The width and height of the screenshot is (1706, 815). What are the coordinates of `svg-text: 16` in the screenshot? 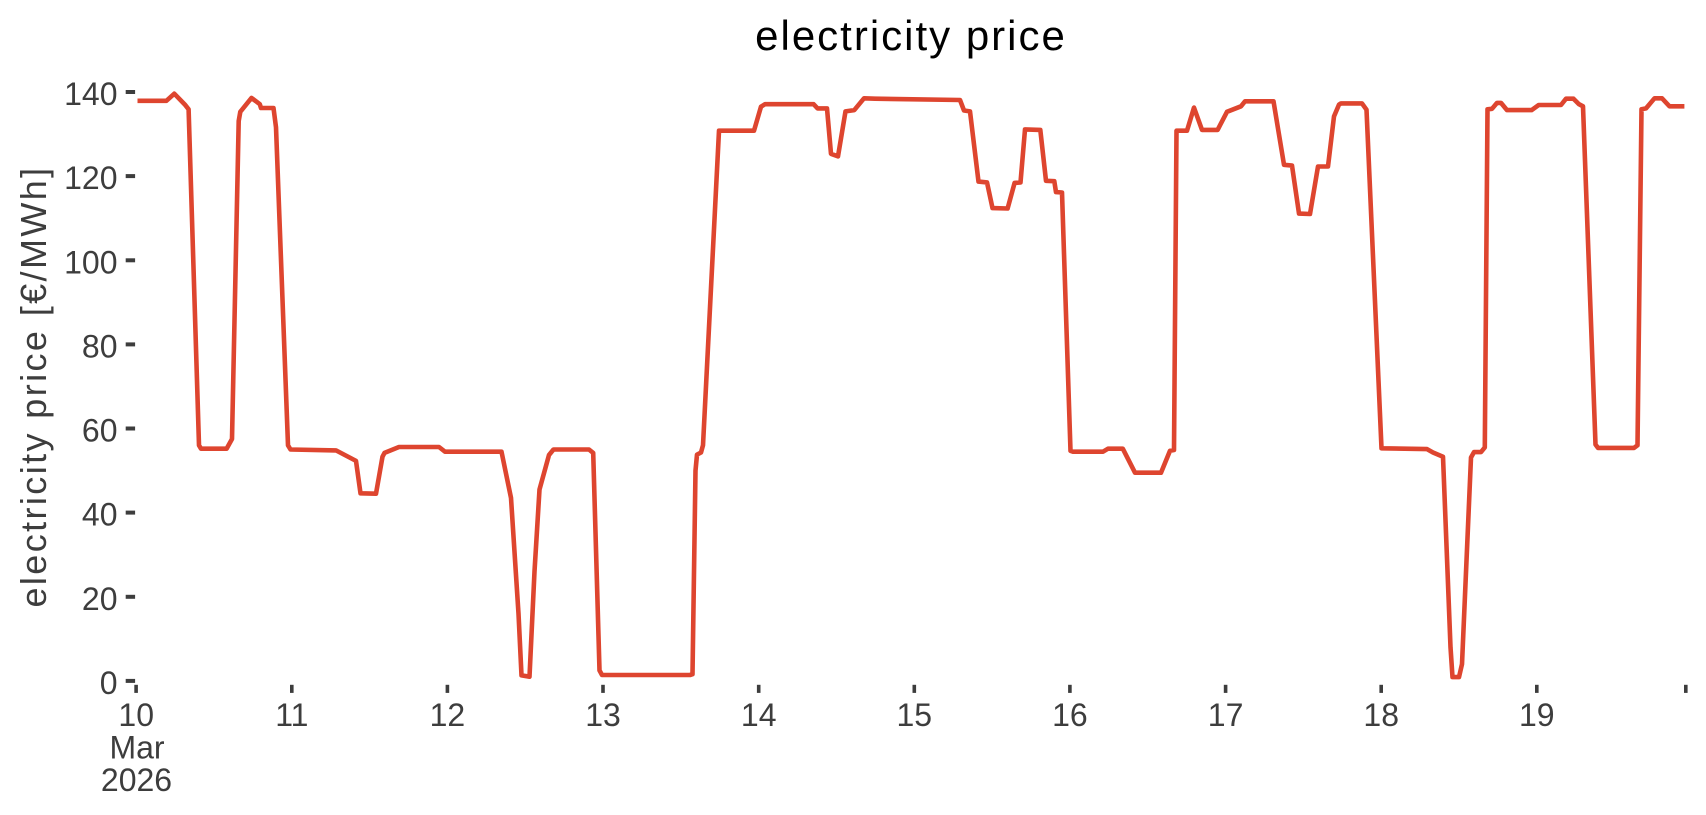 It's located at (1070, 715).